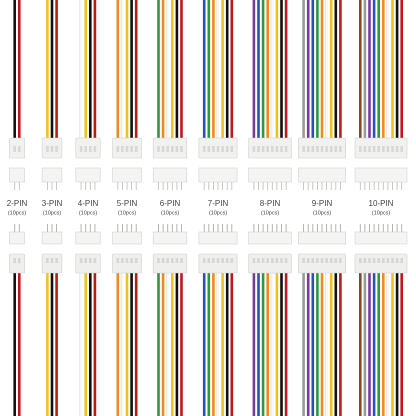 Image resolution: width=416 pixels, height=416 pixels. I want to click on pin-label: 5-PIN, so click(127, 203).